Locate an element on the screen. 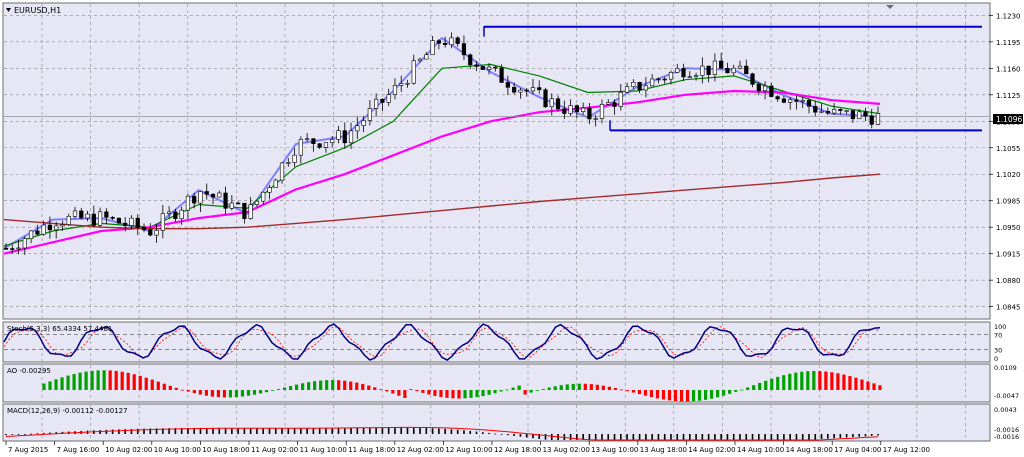  macd-pane is located at coordinates (496, 422).